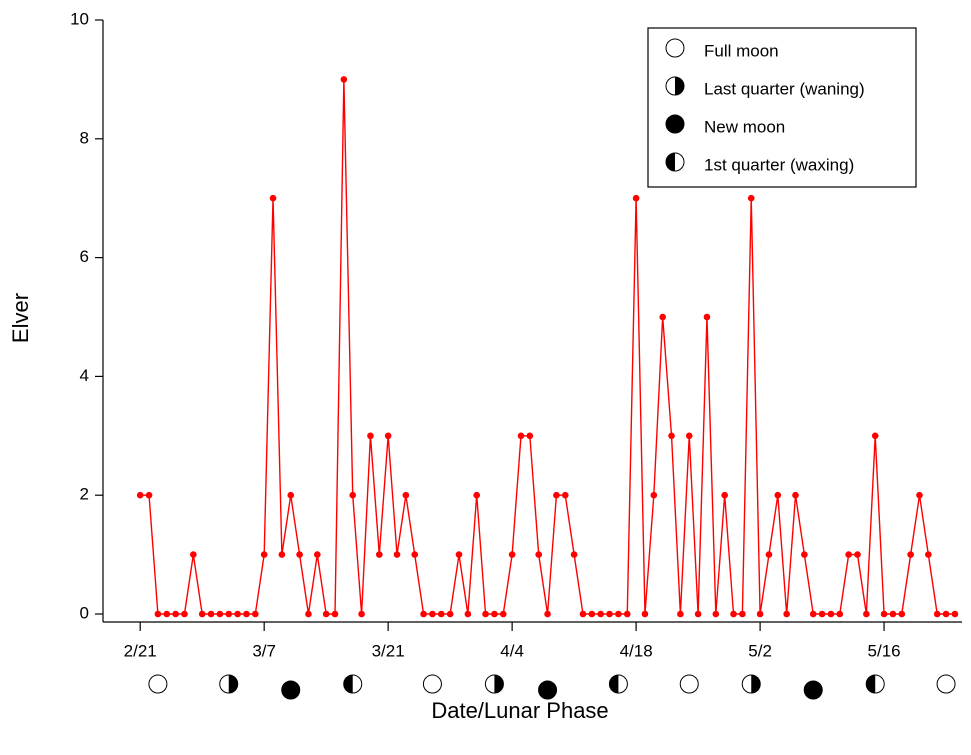  I want to click on x-tick-label: 3/21, so click(388, 650).